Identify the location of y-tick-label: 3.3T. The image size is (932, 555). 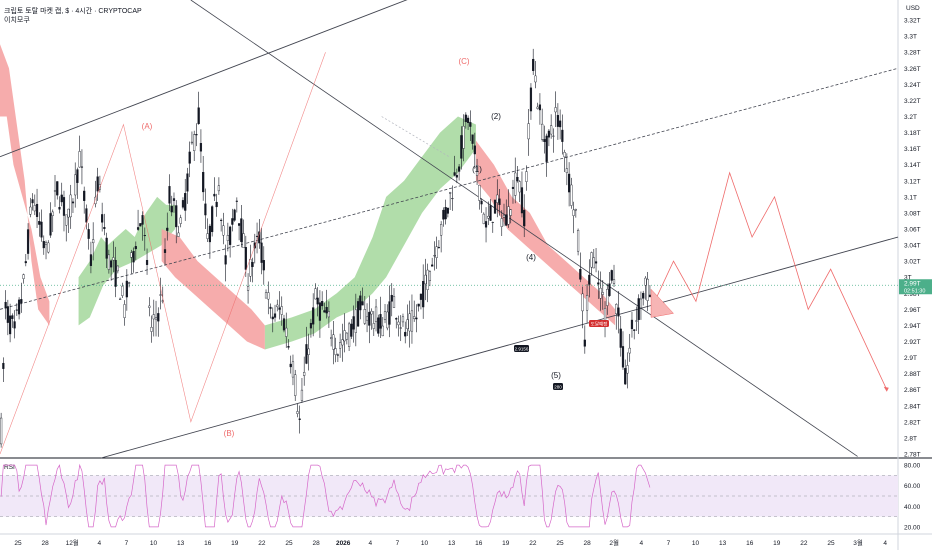
(910, 37).